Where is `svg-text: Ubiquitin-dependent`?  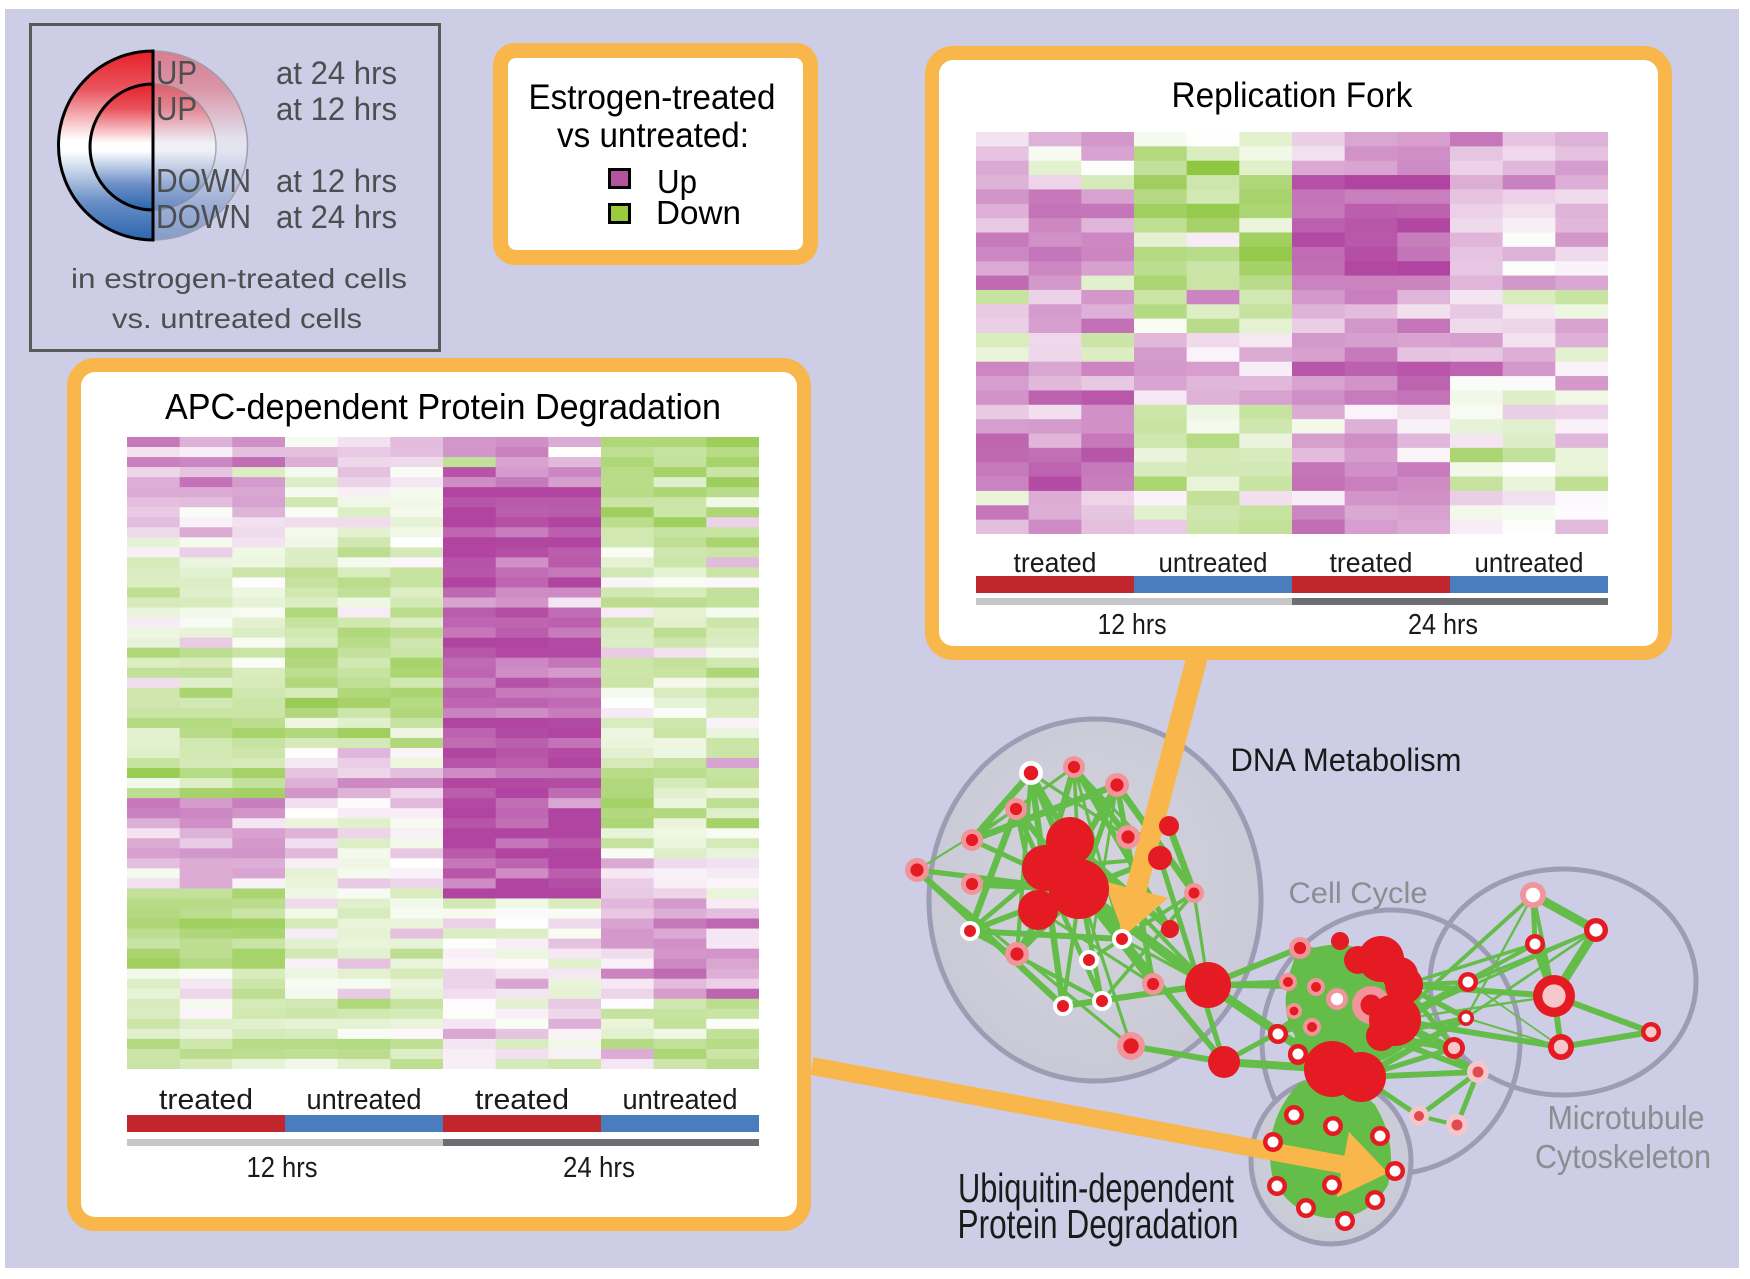 svg-text: Ubiquitin-dependent is located at coordinates (1096, 1188).